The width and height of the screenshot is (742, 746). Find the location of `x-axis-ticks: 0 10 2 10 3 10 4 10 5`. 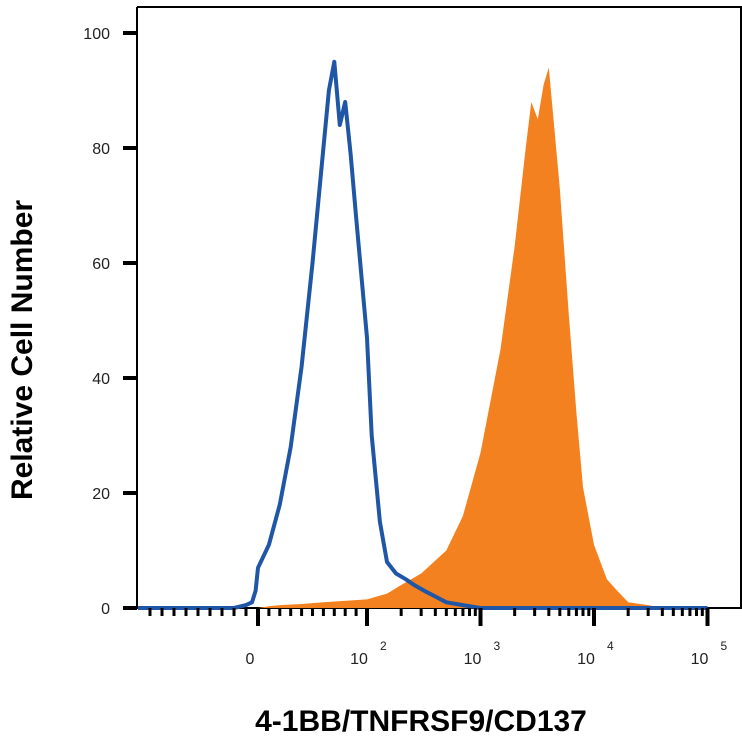

x-axis-ticks: 0 10 2 10 3 10 4 10 5 is located at coordinates (438, 638).